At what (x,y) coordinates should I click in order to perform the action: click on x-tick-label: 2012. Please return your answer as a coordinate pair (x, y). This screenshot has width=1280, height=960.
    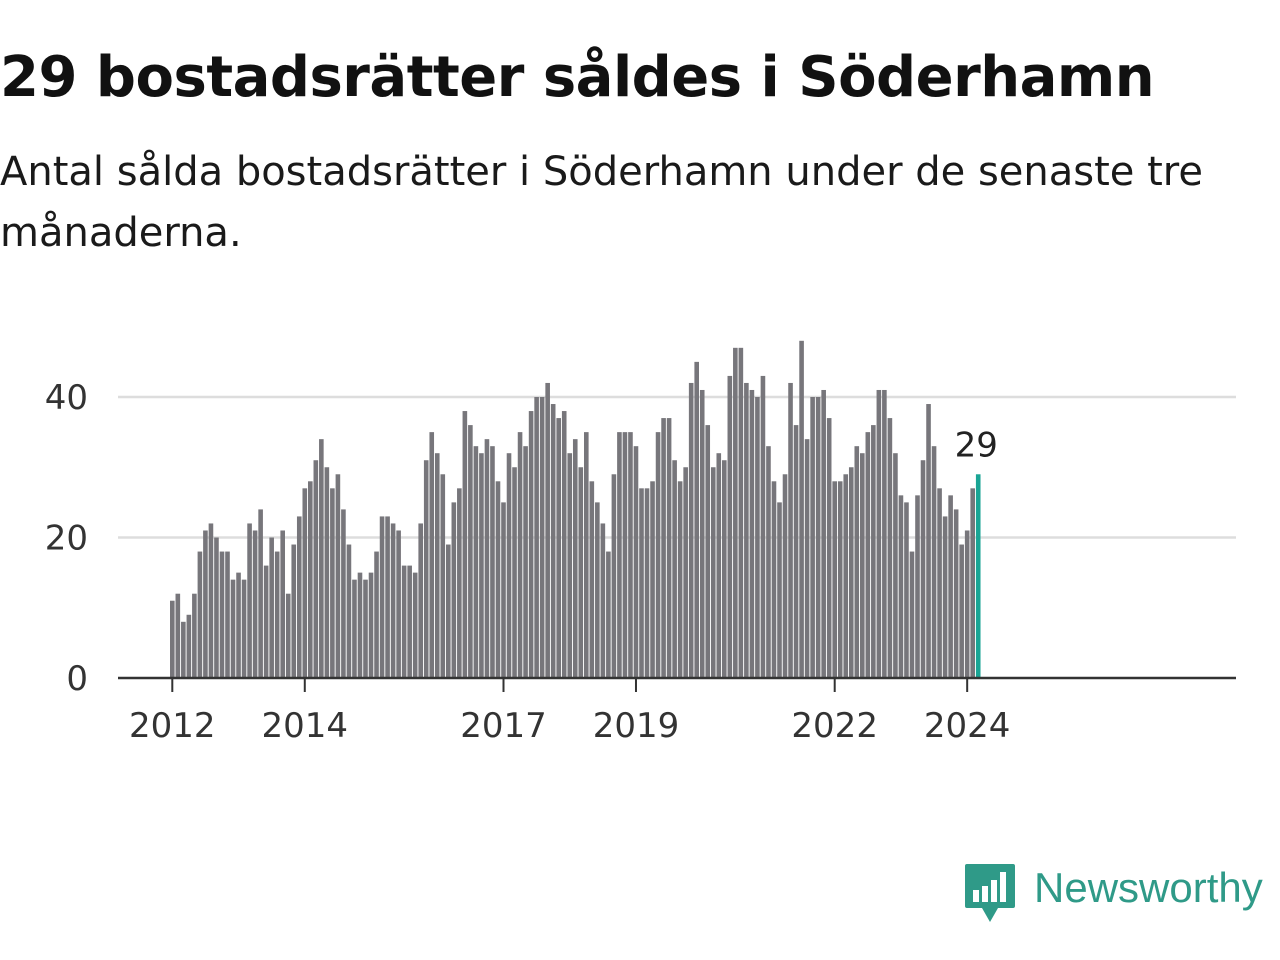
    Looking at the image, I should click on (172, 726).